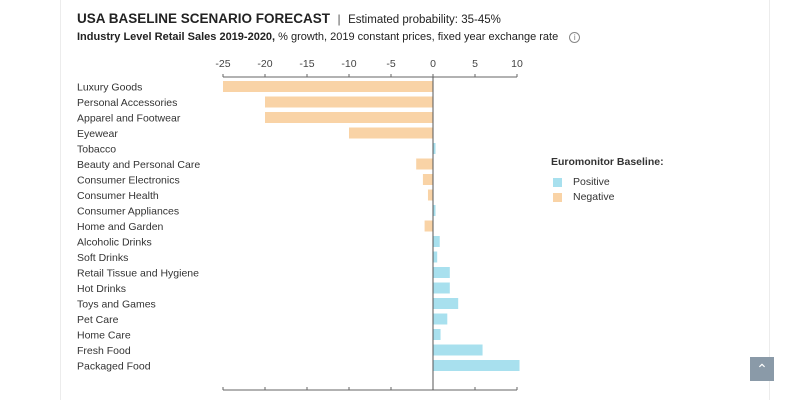 This screenshot has height=400, width=800. Describe the element at coordinates (557, 197) in the screenshot. I see `legend-swatch-negative` at that location.